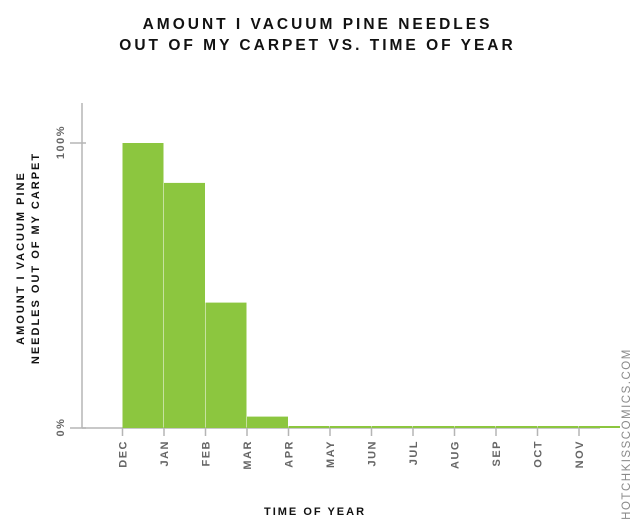 The width and height of the screenshot is (635, 530). Describe the element at coordinates (433, 427) in the screenshot. I see `bar-jul` at that location.